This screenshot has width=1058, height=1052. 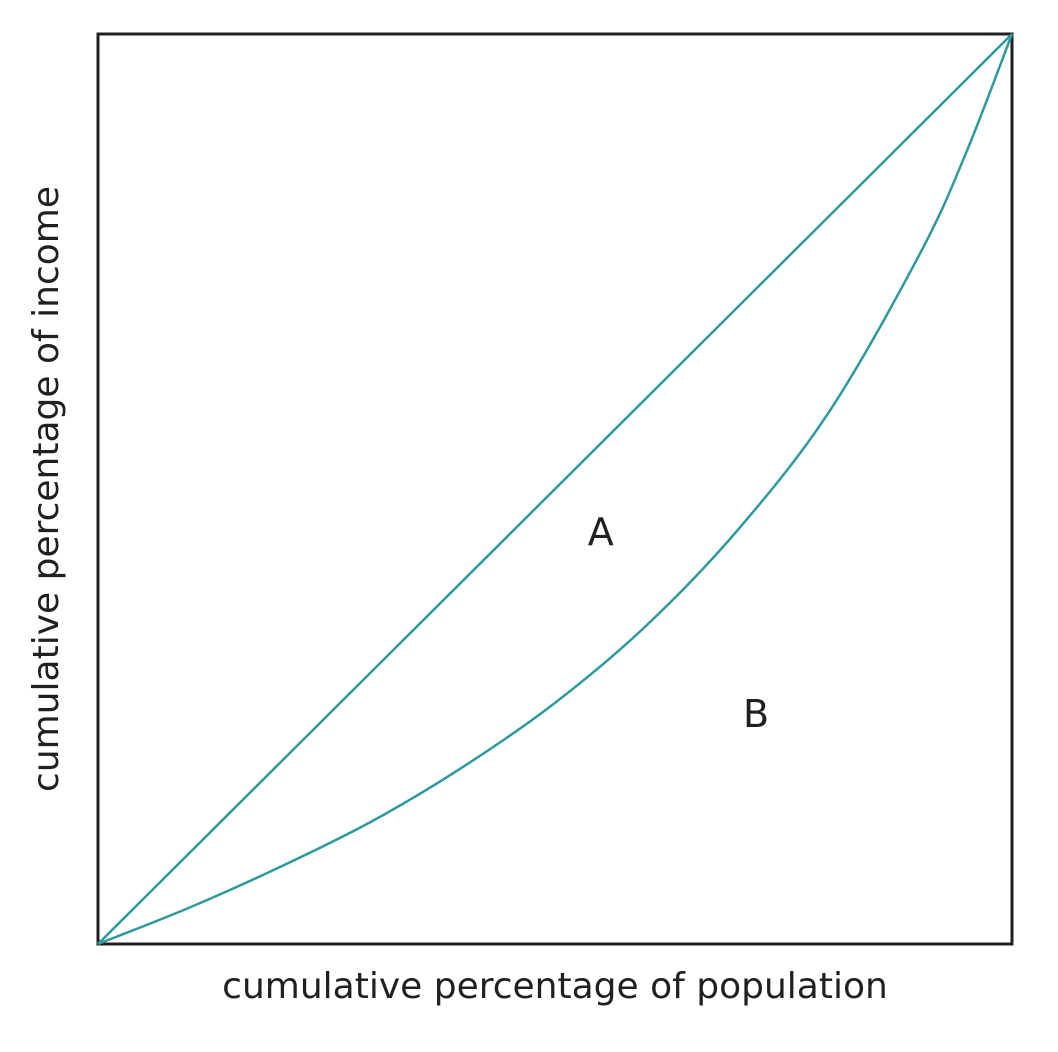 What do you see at coordinates (601, 532) in the screenshot?
I see `region-label-a: A` at bounding box center [601, 532].